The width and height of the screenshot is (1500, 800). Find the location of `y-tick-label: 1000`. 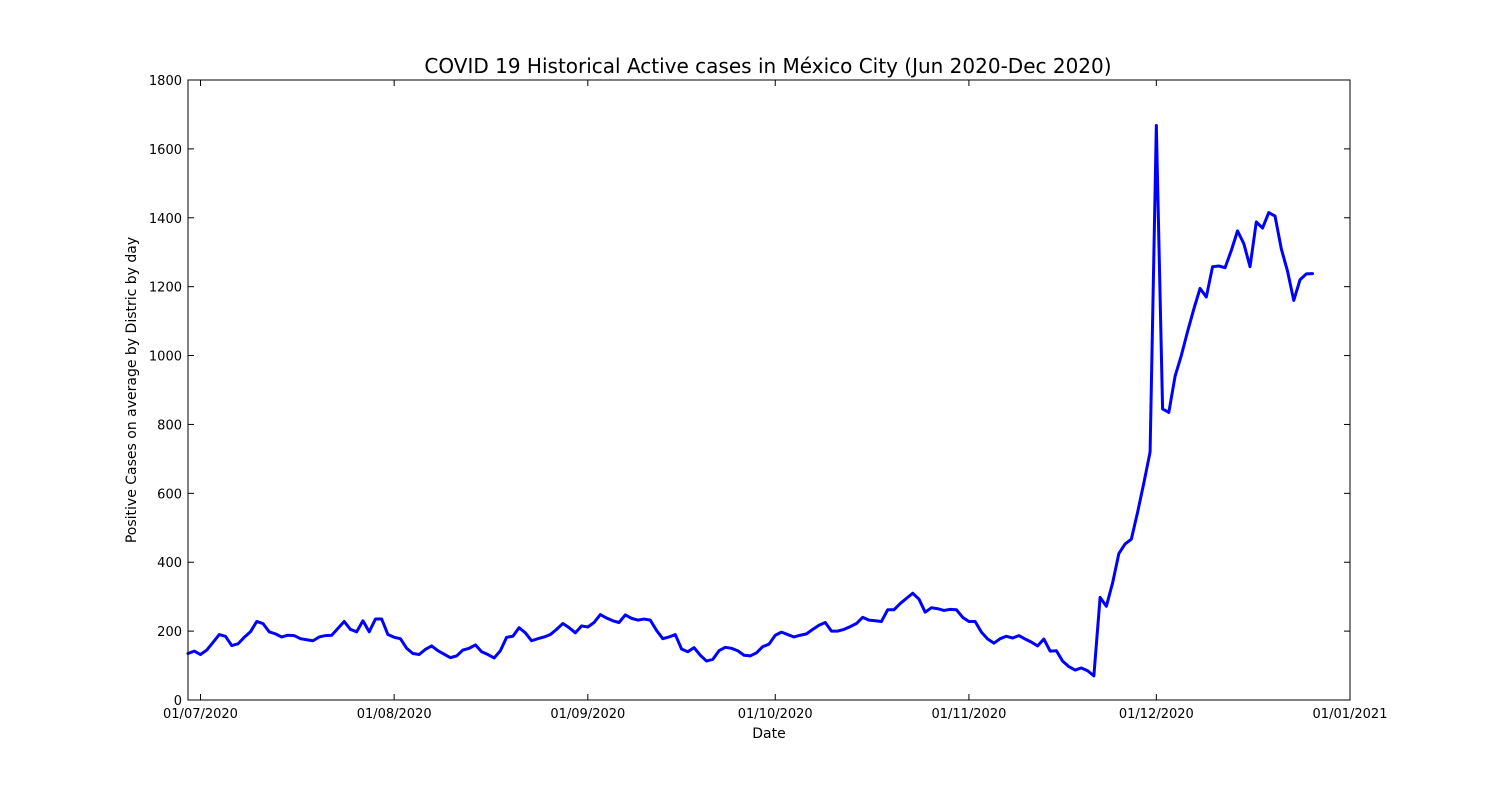

y-tick-label: 1000 is located at coordinates (165, 357).